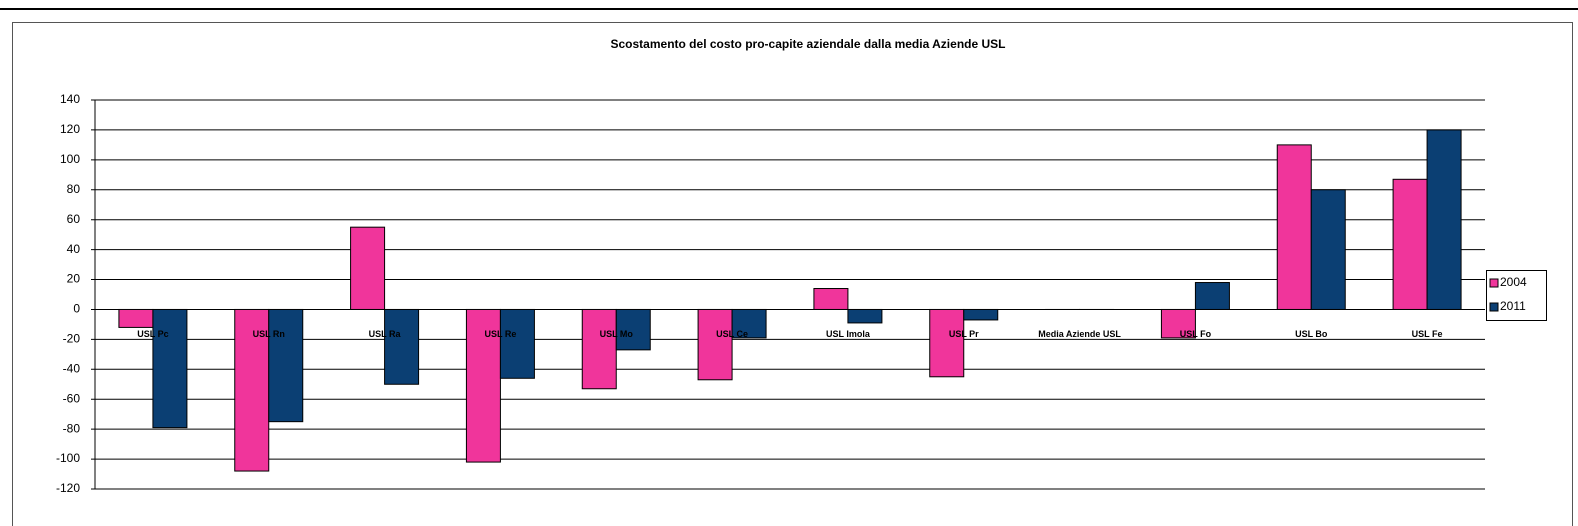 This screenshot has height=526, width=1578. Describe the element at coordinates (500, 334) in the screenshot. I see `x-tick-label: USL Re` at that location.